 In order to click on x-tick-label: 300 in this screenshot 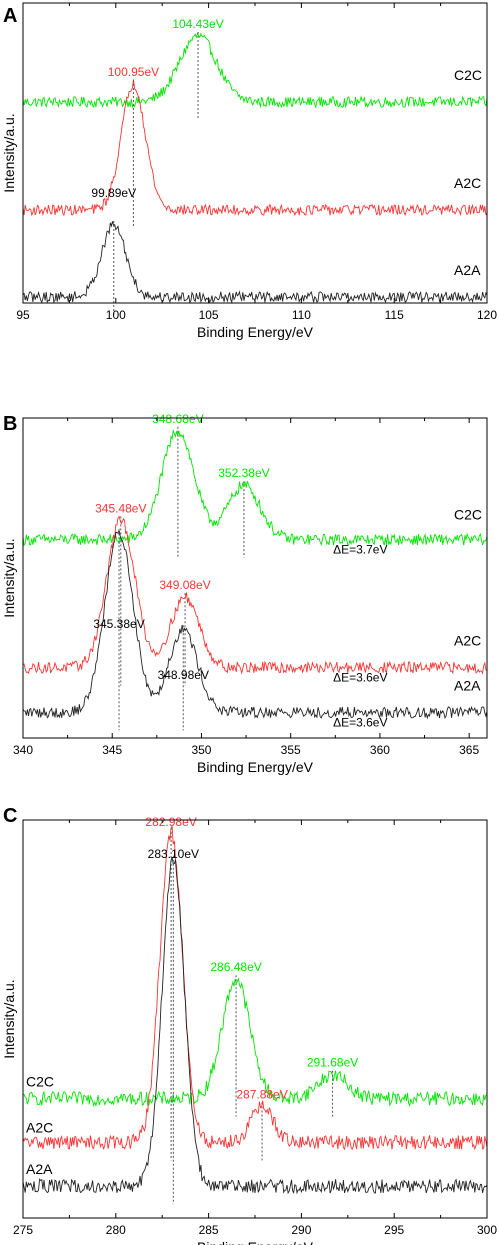, I will do `click(487, 1230)`.